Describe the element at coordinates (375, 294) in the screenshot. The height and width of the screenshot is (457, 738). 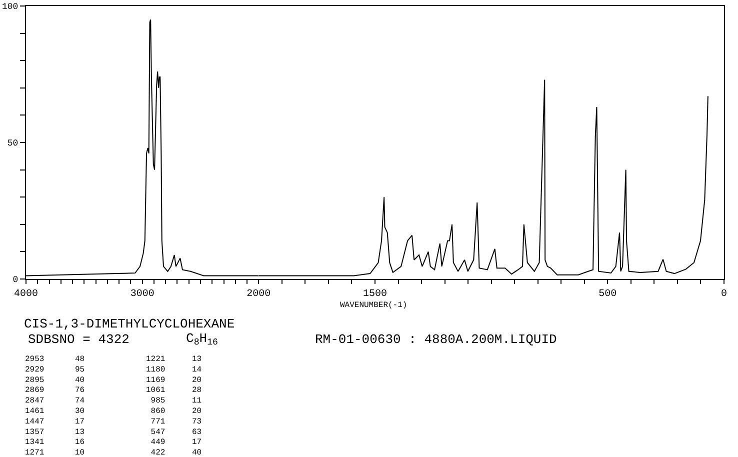
I see `x-tick-label: 1500` at that location.